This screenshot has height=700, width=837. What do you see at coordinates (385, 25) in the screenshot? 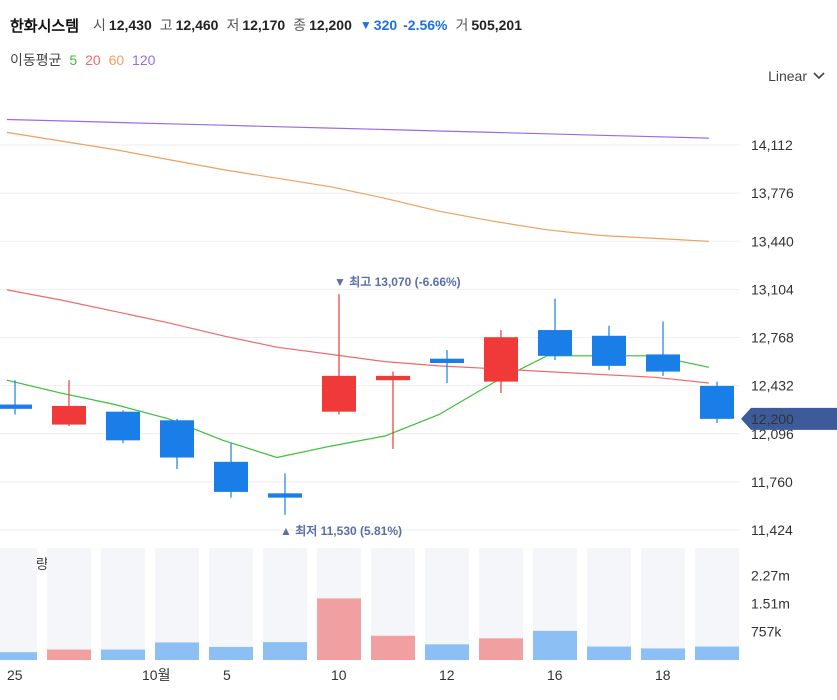
I see `change-value: 320` at bounding box center [385, 25].